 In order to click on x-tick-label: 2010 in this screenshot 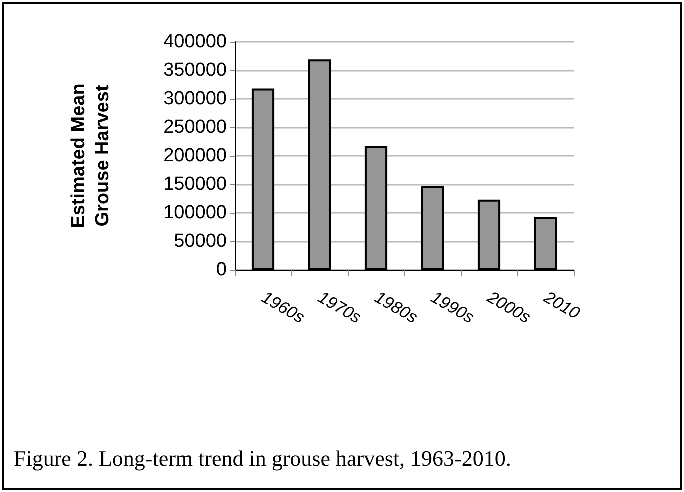, I will do `click(562, 305)`.